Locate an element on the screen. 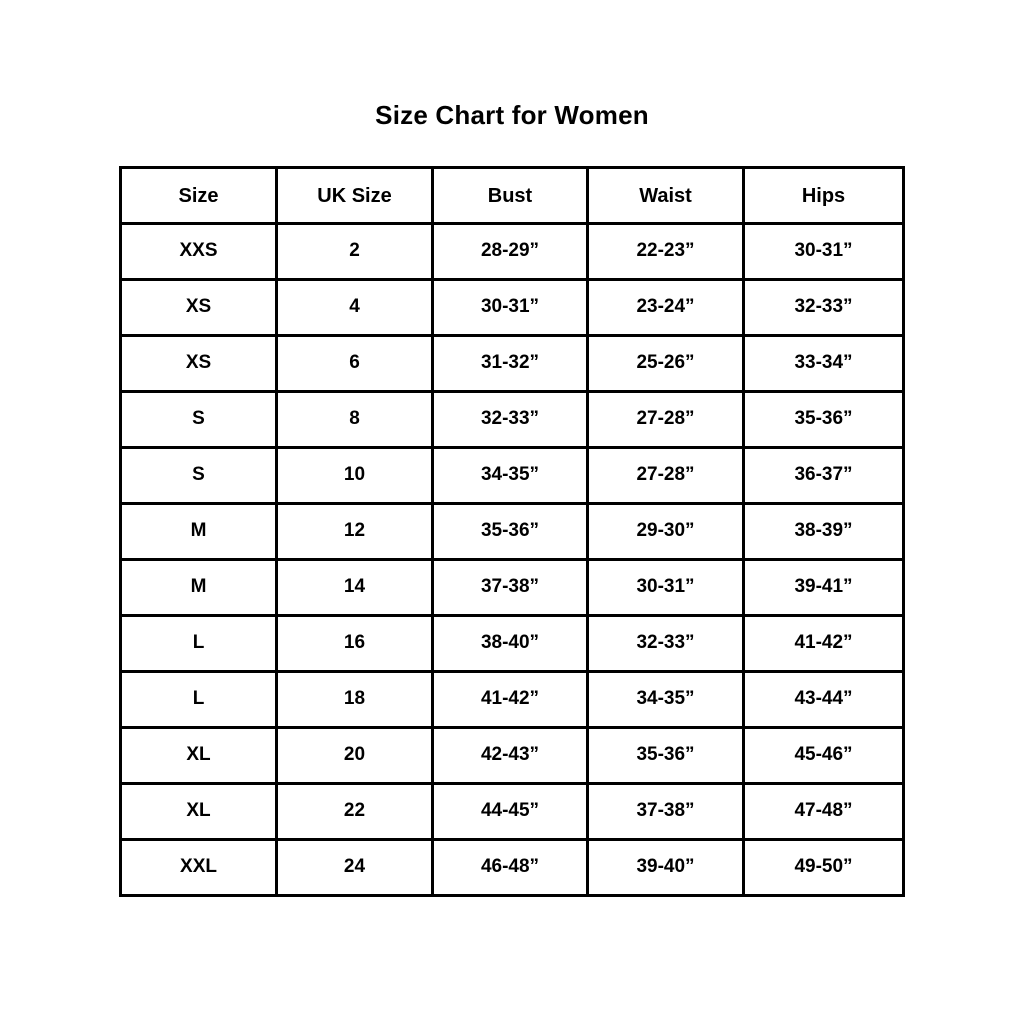 The image size is (1024, 1024). table-row: M 14 37-38” 30-31” 39-41” is located at coordinates (512, 587).